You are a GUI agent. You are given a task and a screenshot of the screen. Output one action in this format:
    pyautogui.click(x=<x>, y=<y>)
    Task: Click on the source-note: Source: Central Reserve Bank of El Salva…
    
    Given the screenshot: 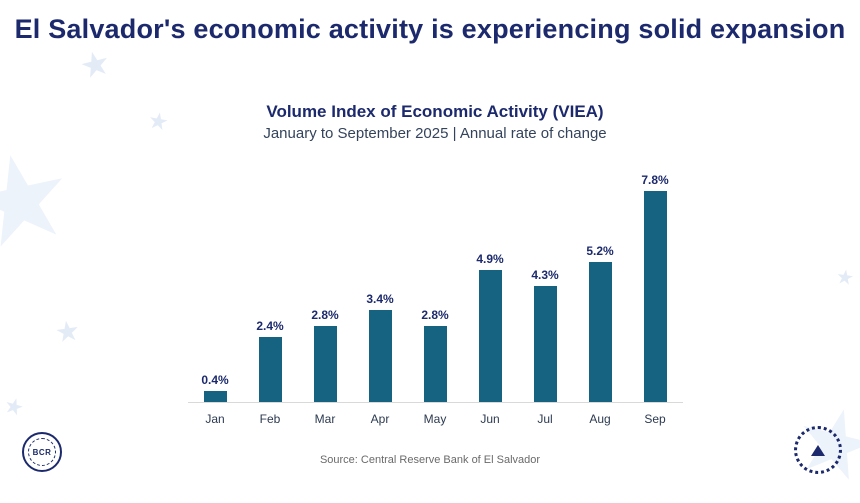 What is the action you would take?
    pyautogui.click(x=430, y=460)
    